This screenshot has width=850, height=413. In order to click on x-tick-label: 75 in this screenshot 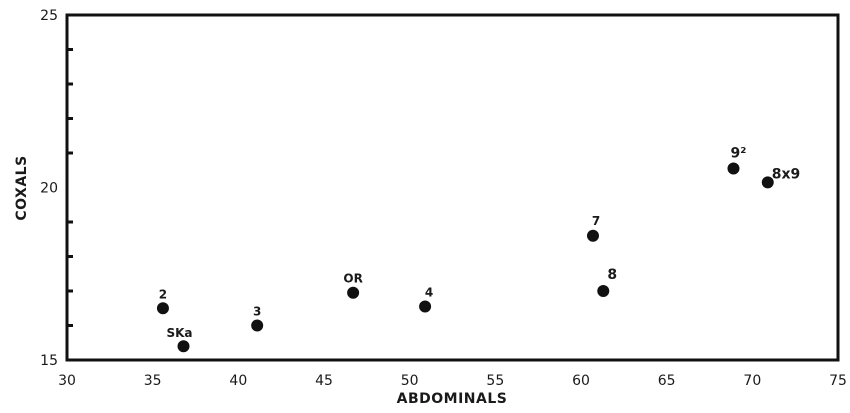, I will do `click(838, 381)`.